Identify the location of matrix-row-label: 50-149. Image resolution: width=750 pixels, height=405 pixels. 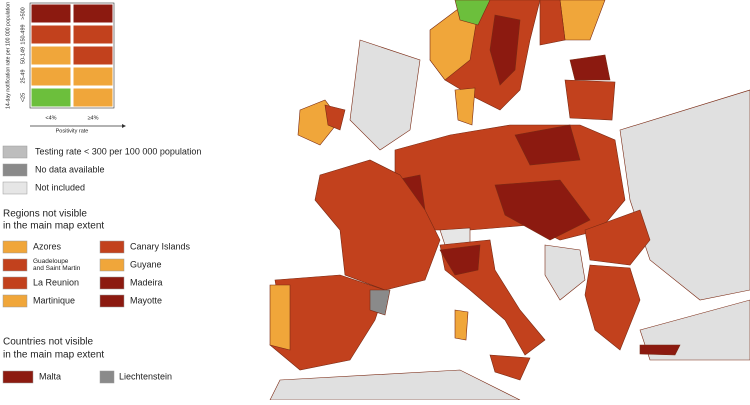
(23, 55).